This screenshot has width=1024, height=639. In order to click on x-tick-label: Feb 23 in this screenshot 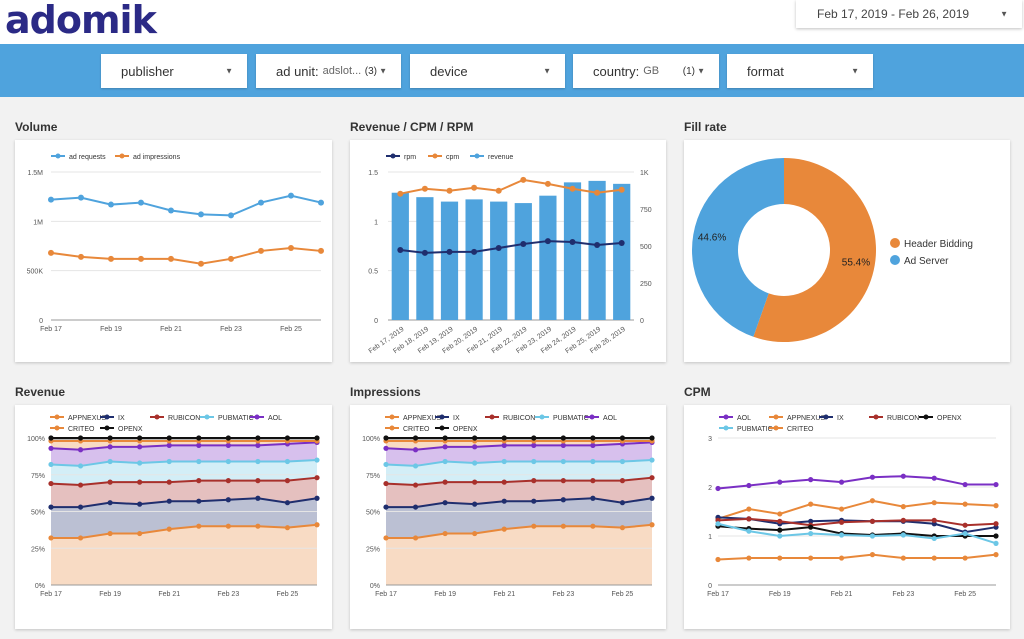, I will do `click(228, 594)`.